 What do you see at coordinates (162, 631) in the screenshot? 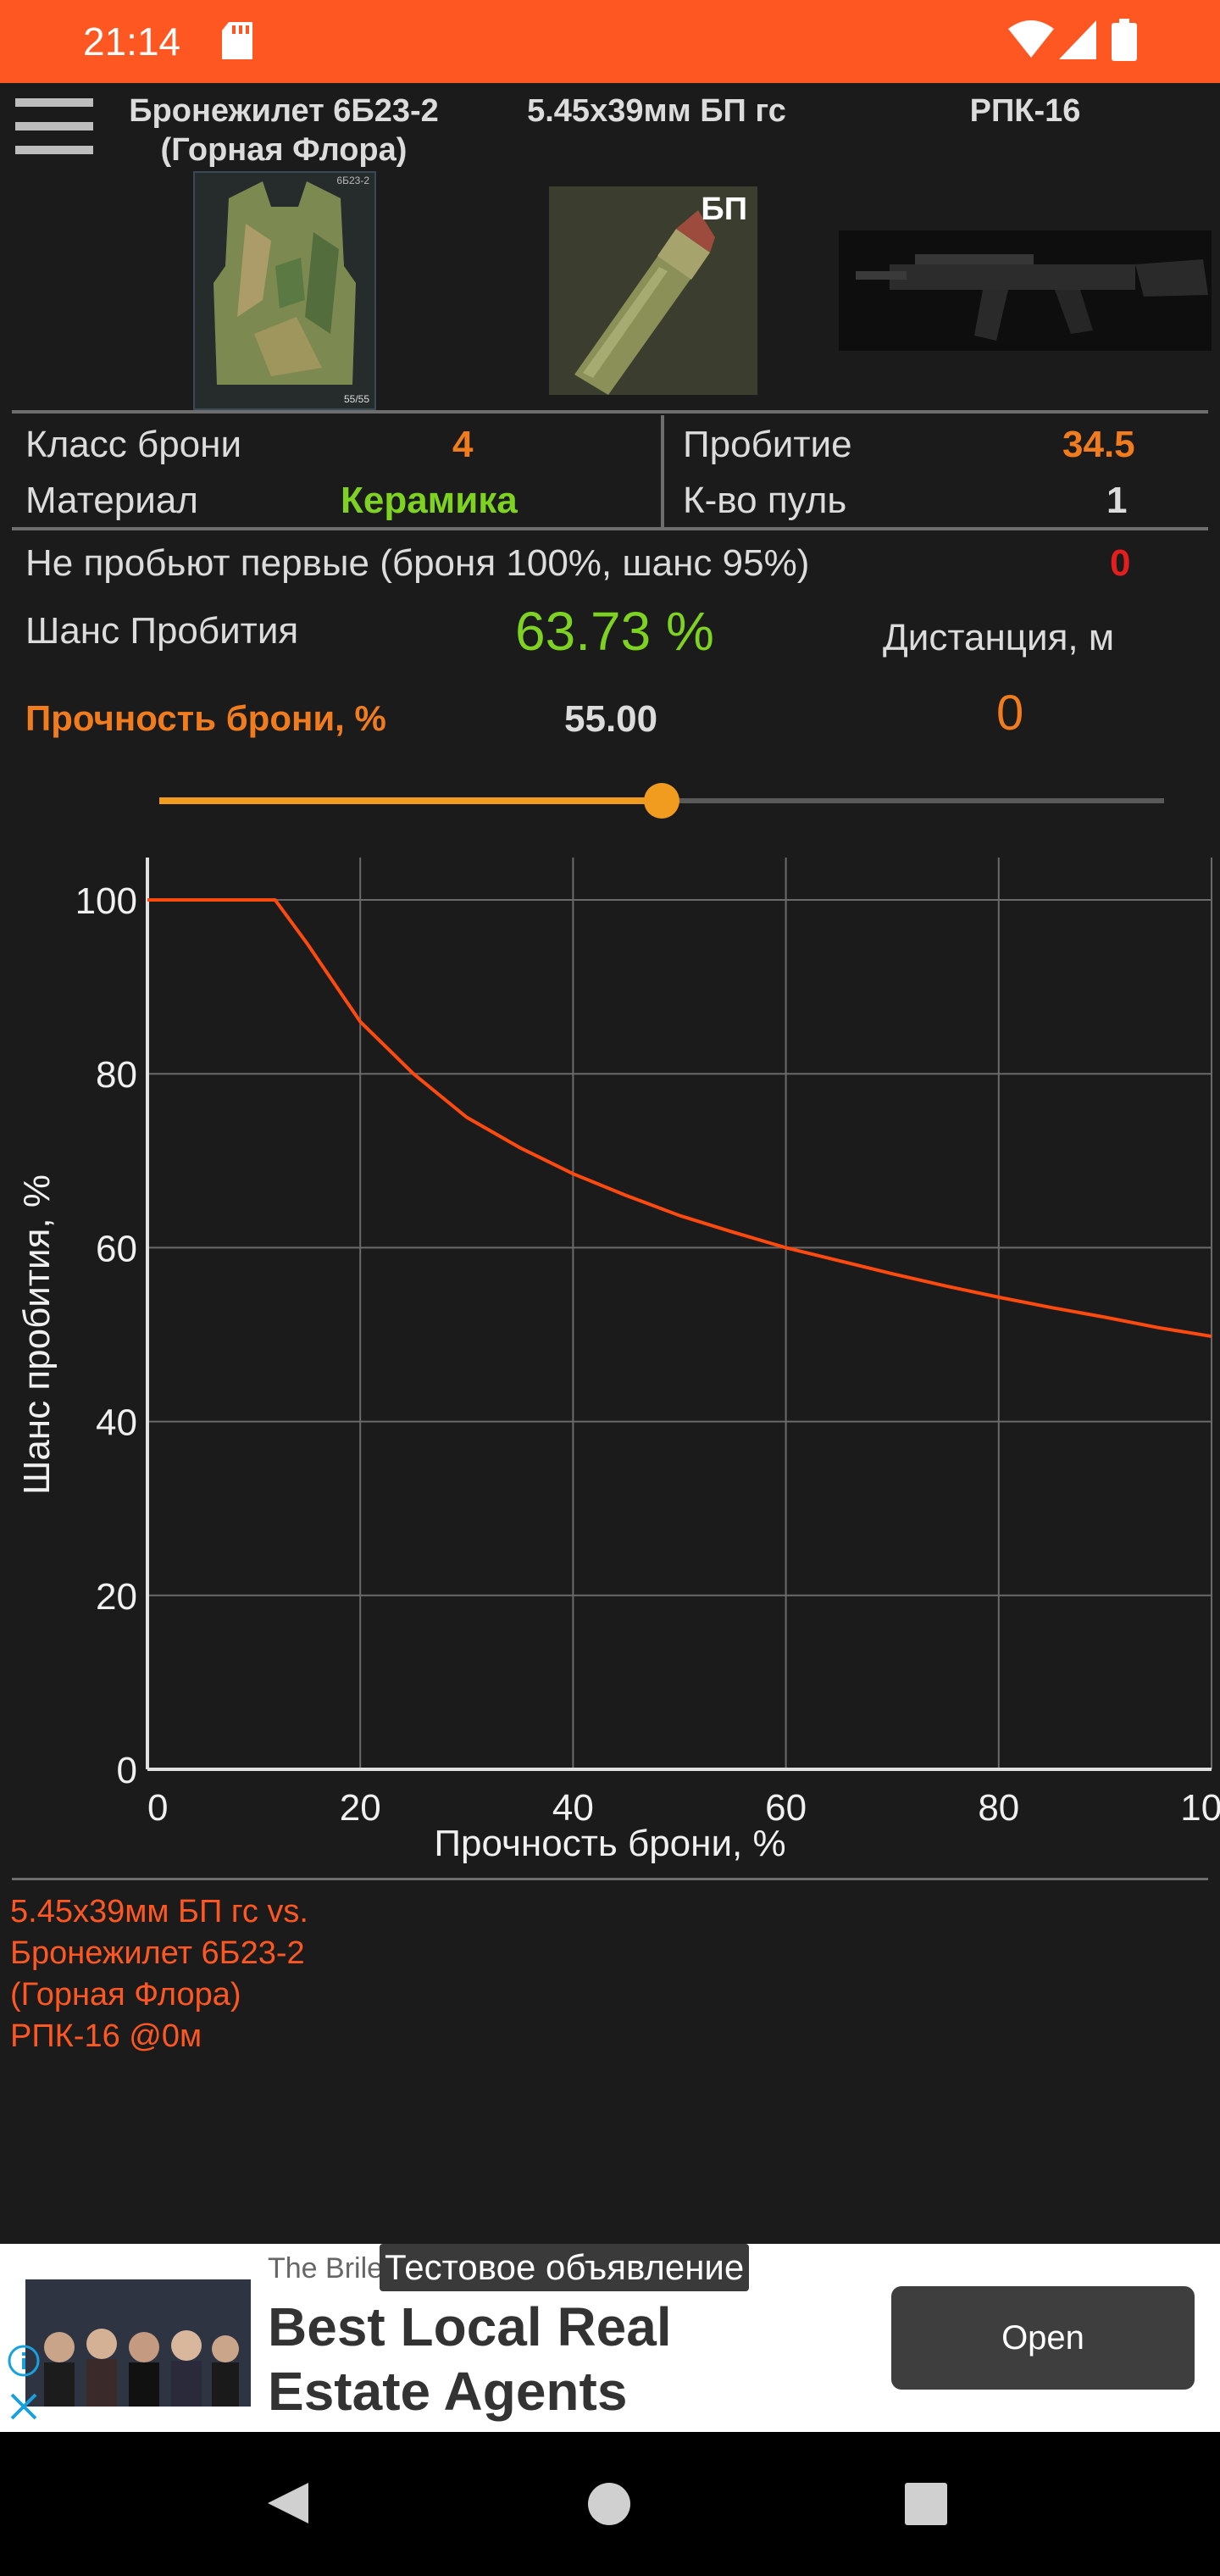
I see `pen-chance-label: Шанс Пробития` at bounding box center [162, 631].